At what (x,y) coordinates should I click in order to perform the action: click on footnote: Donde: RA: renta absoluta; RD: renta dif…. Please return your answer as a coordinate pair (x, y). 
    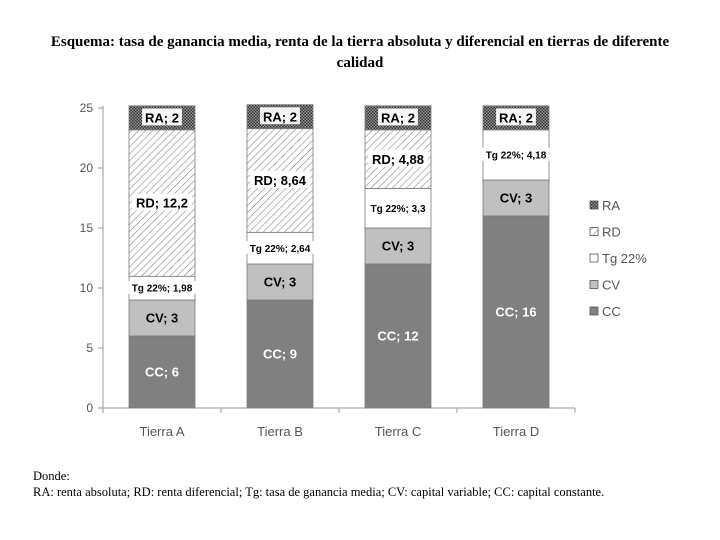
    Looking at the image, I should click on (348, 484).